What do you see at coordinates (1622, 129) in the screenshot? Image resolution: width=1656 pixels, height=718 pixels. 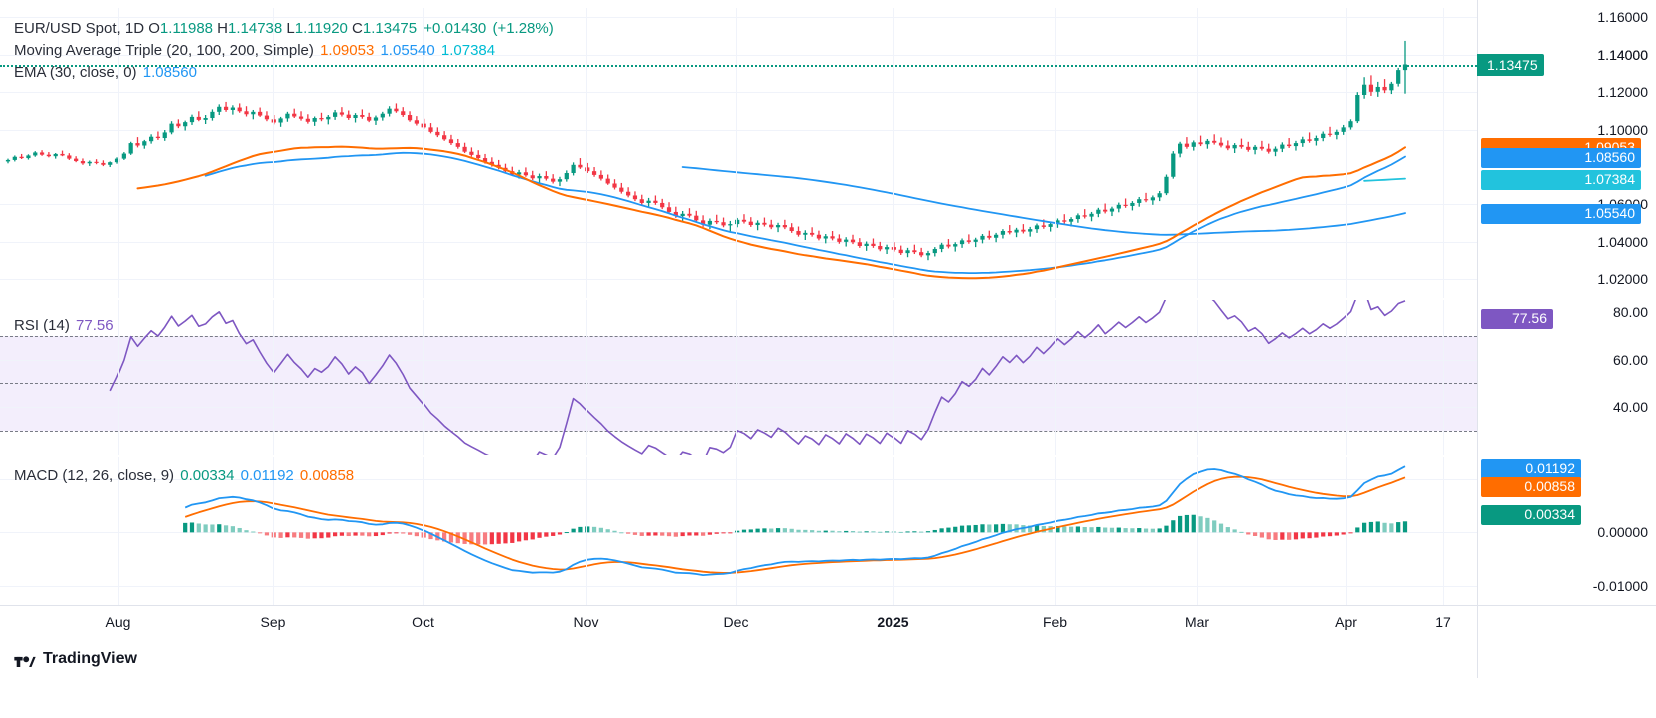 I see `price-axis-tick: 1.10000` at bounding box center [1622, 129].